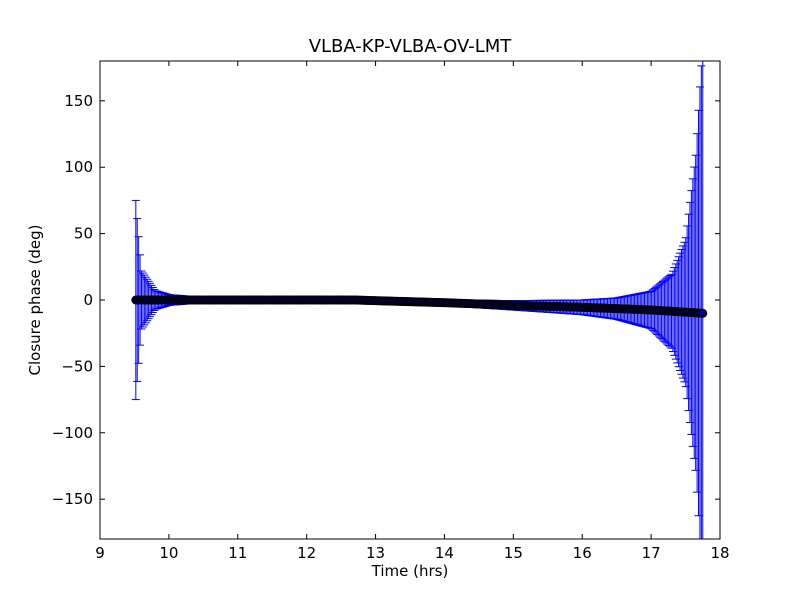  I want to click on x-tick-label: 17, so click(651, 553).